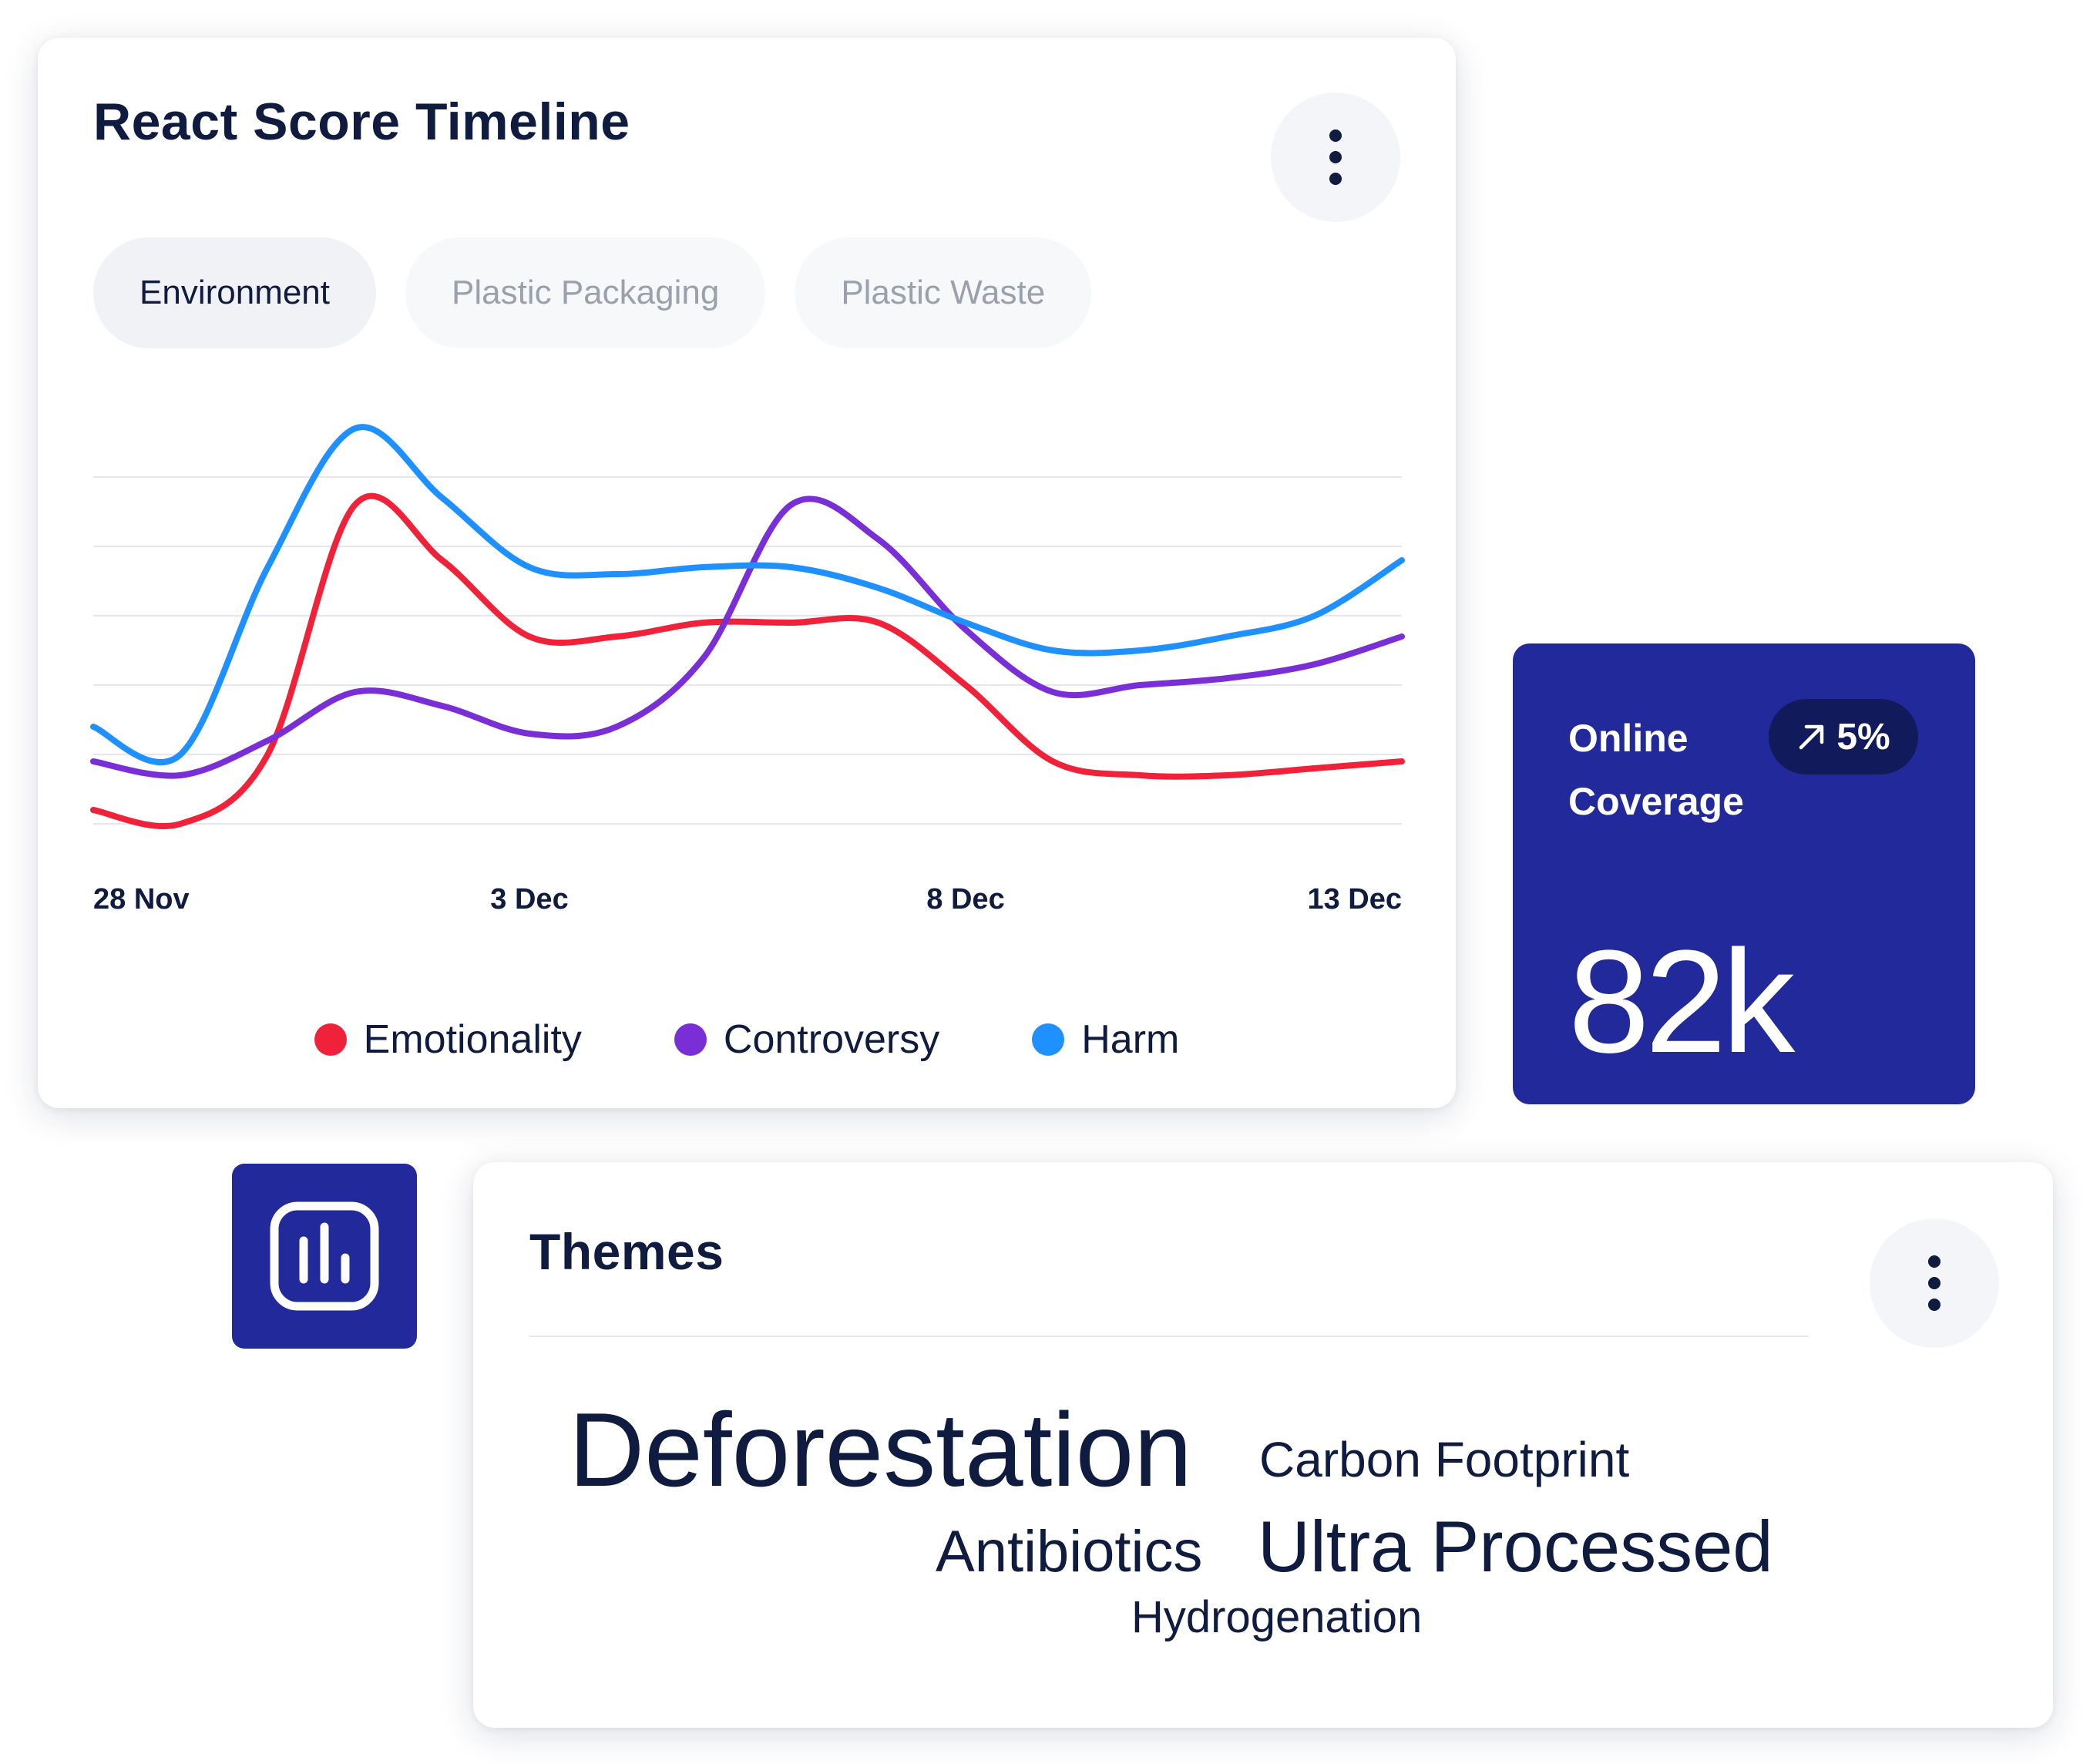 This screenshot has height=1764, width=2090. Describe the element at coordinates (626, 1251) in the screenshot. I see `themes-title: Themes` at that location.